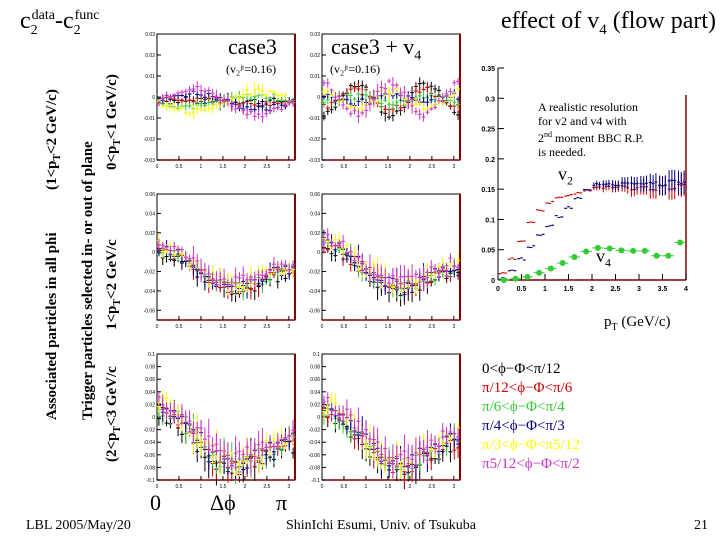 This screenshot has height=540, width=720. I want to click on case3v4-subtitle: (v₂ʲᵗ=0.16), so click(355, 69).